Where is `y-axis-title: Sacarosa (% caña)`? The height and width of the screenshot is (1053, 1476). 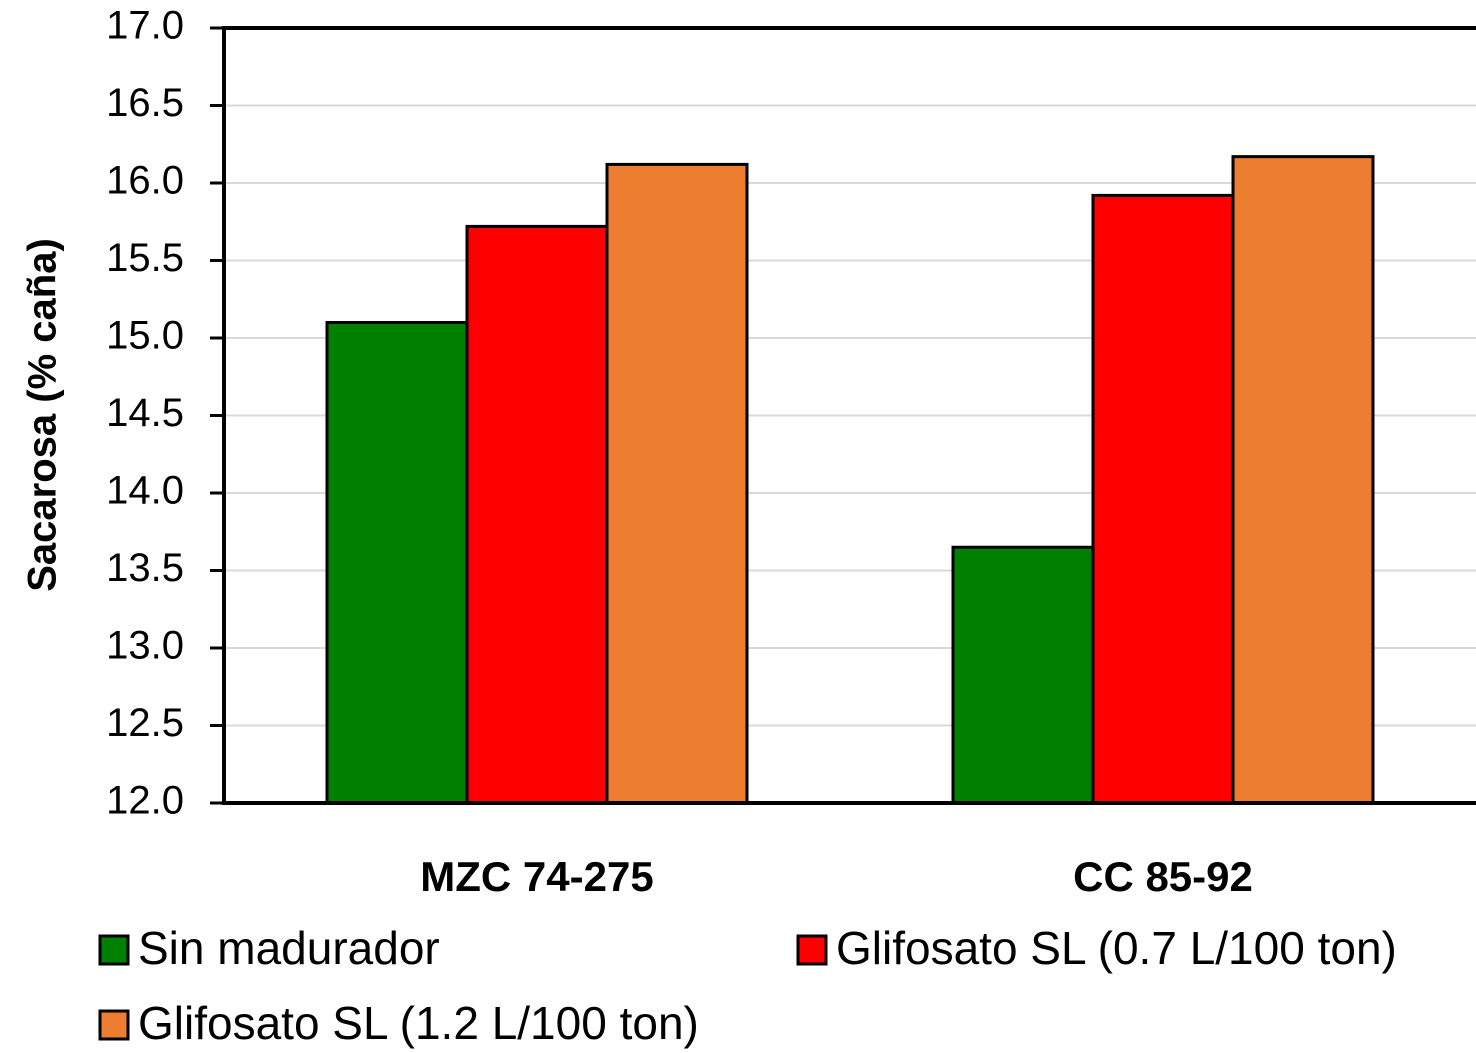 y-axis-title: Sacarosa (% caña) is located at coordinates (43, 415).